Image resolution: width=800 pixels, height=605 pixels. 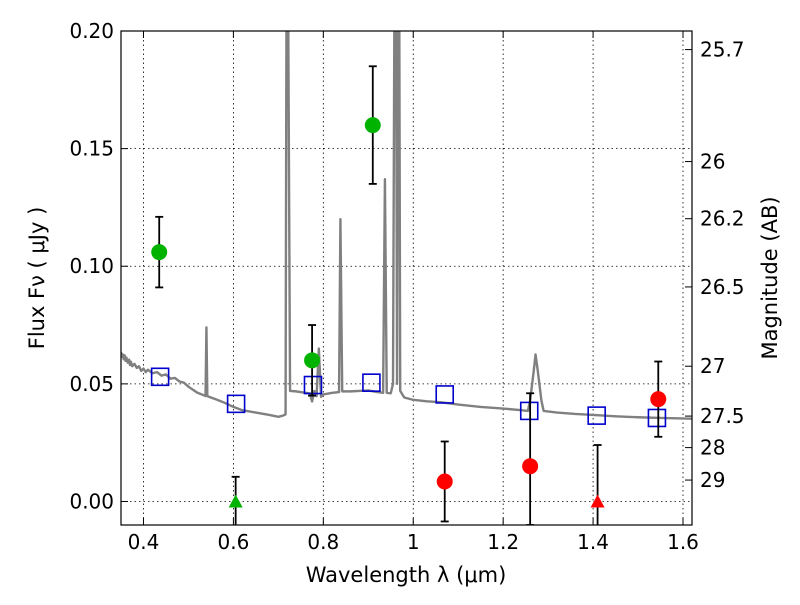 What do you see at coordinates (597, 501) in the screenshot?
I see `red-upper-limit-triangle` at bounding box center [597, 501].